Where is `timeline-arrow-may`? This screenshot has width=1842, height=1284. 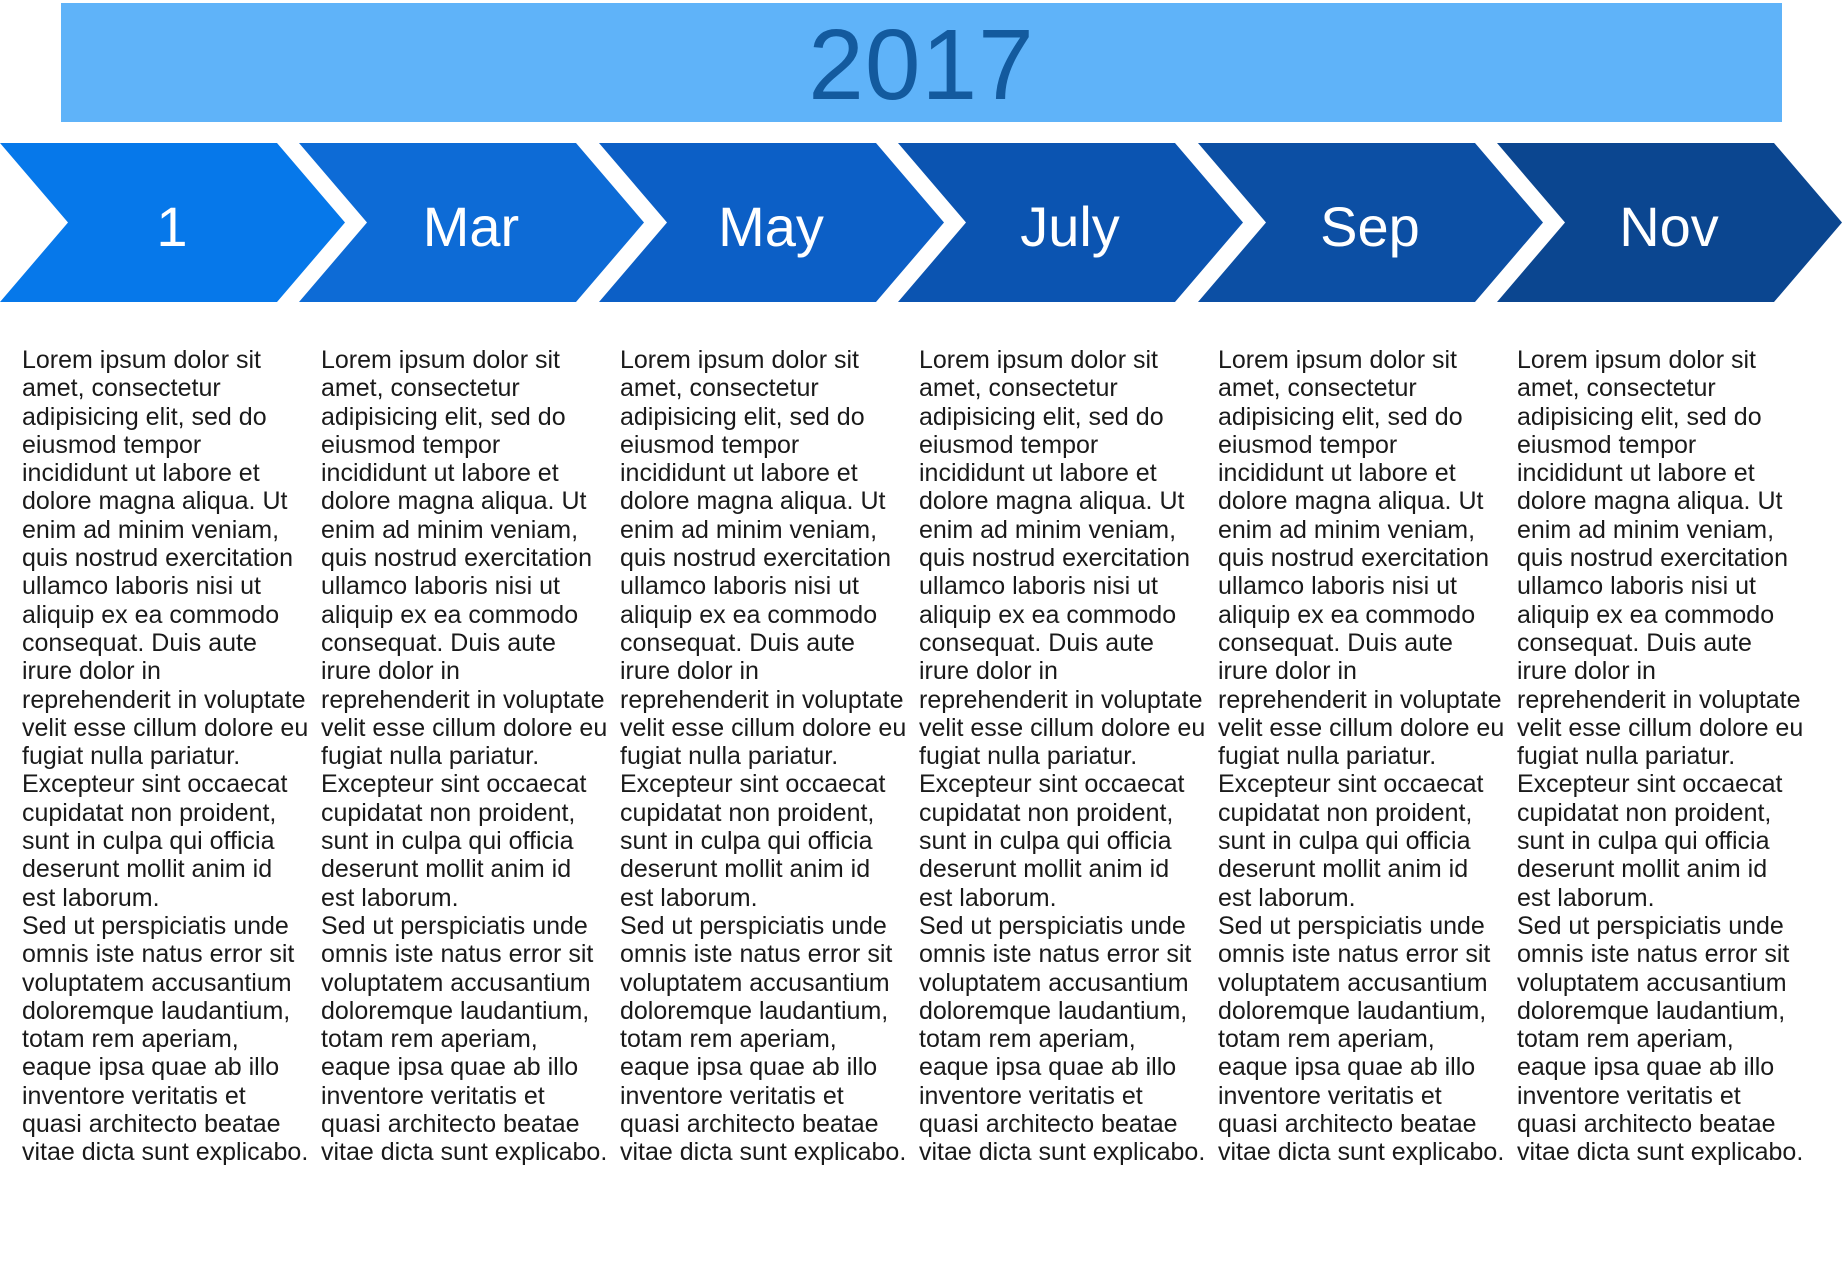
timeline-arrow-may is located at coordinates (771, 222).